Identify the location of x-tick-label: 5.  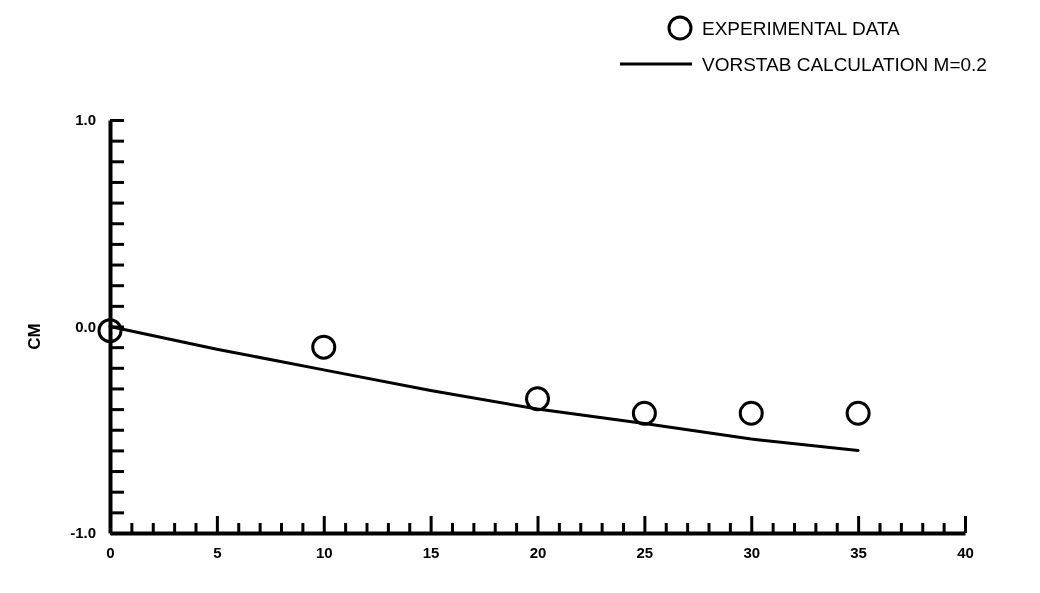
(217, 552).